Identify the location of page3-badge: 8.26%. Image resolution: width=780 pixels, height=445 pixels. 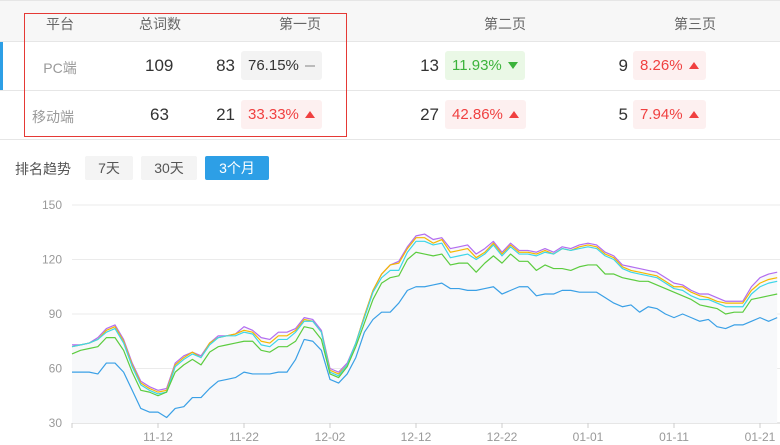
(669, 65).